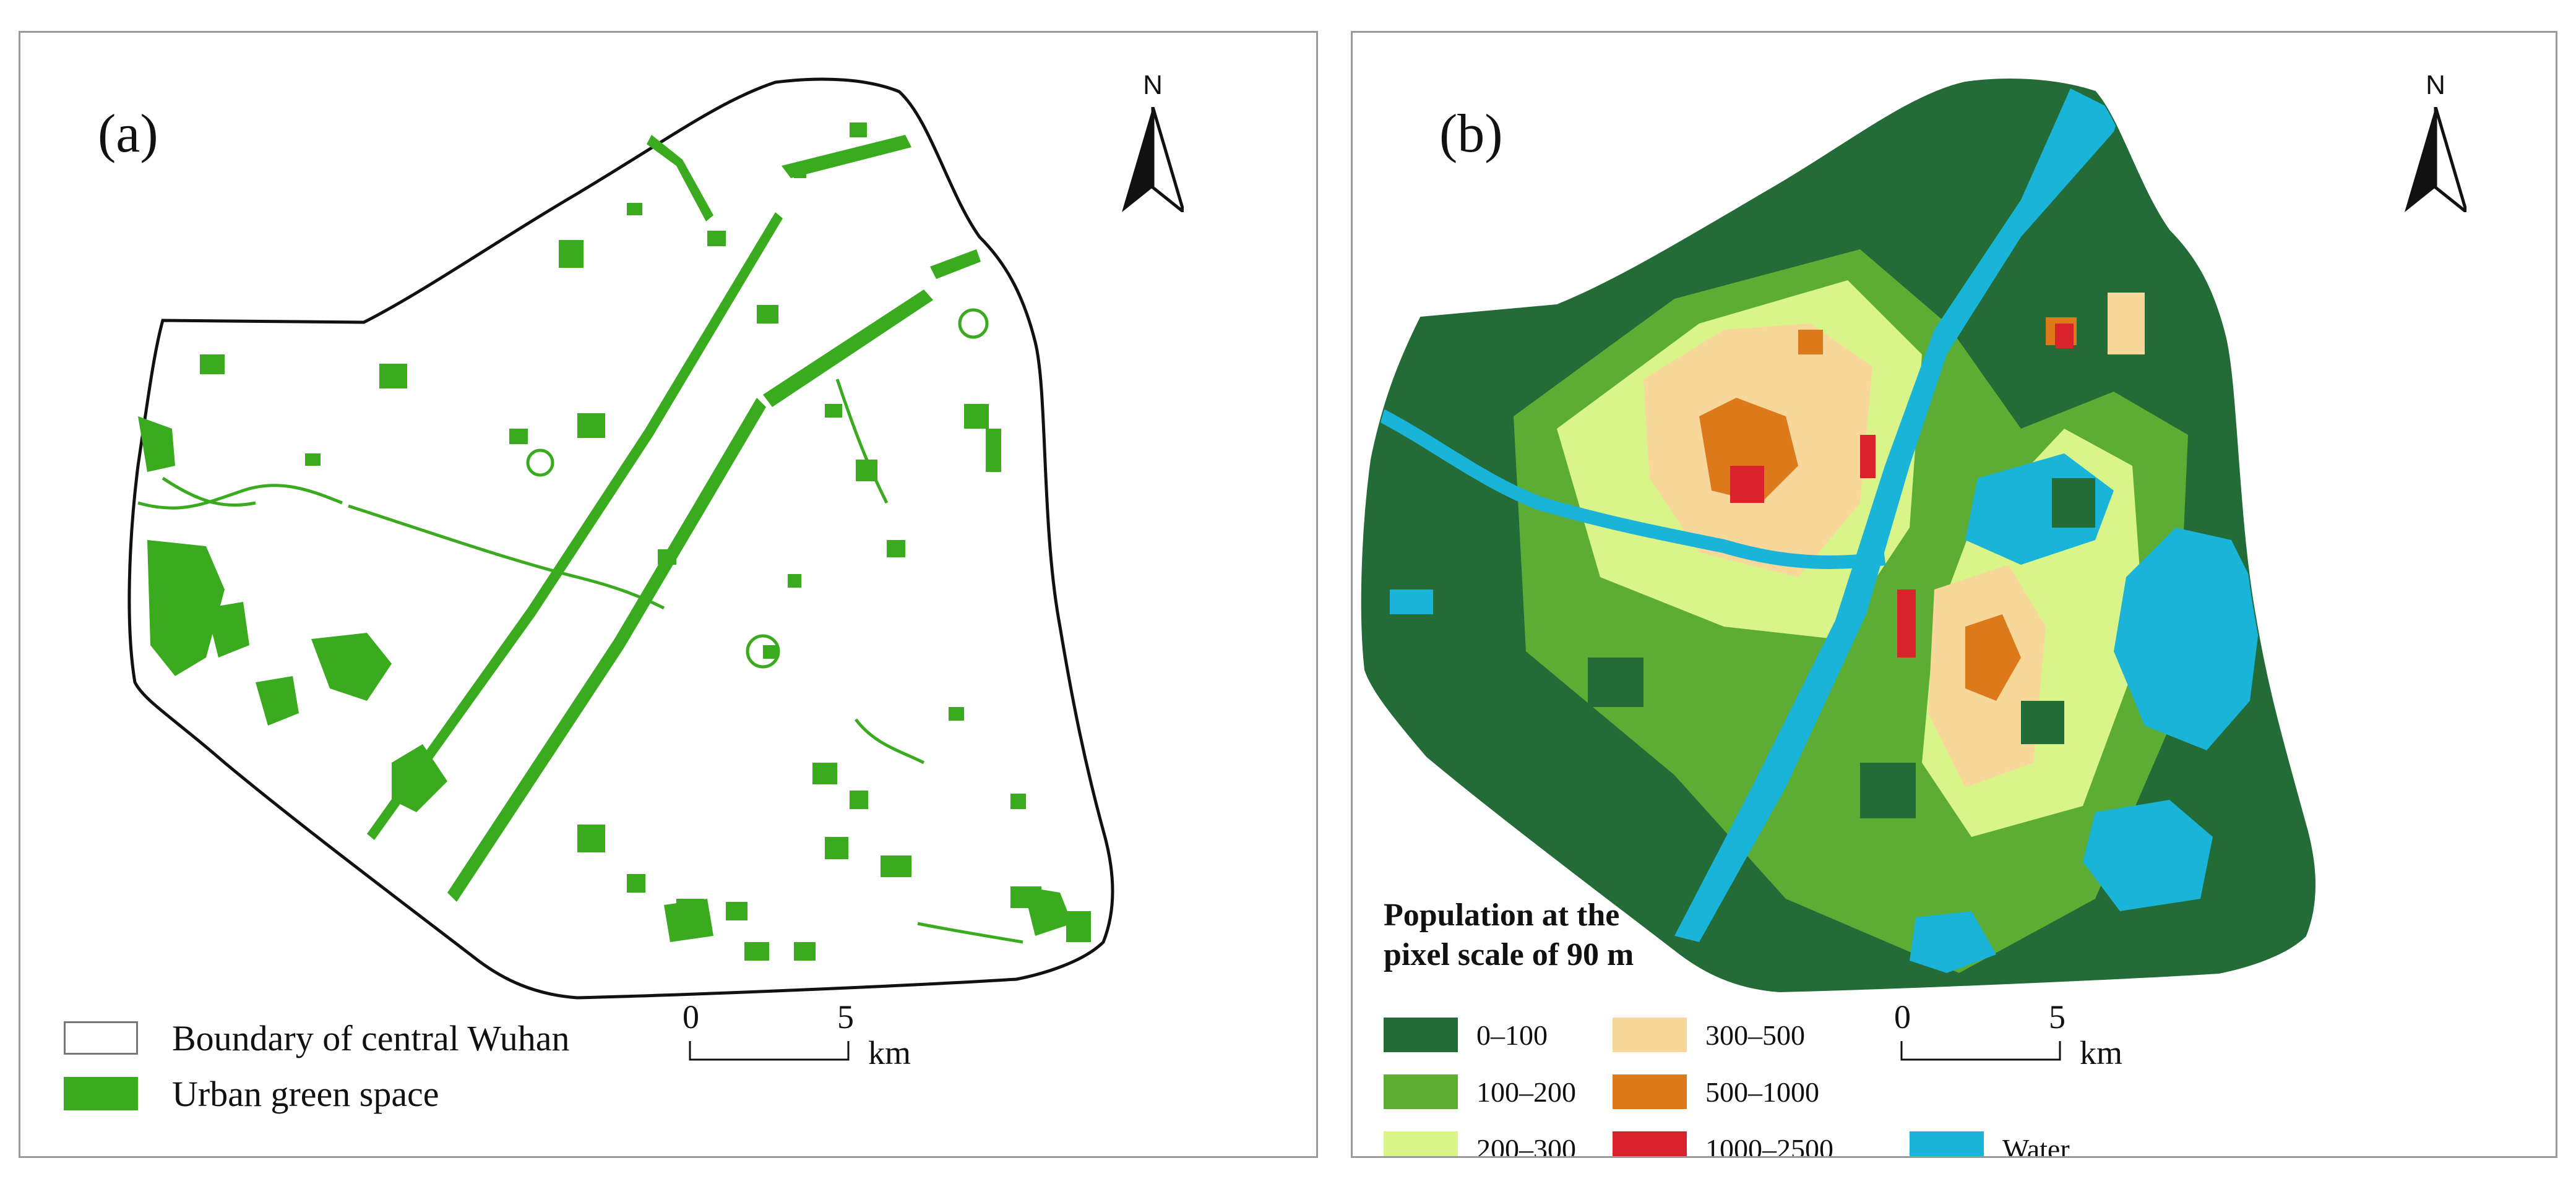 The width and height of the screenshot is (2576, 1179). I want to click on class-label: 100–200, so click(1526, 1092).